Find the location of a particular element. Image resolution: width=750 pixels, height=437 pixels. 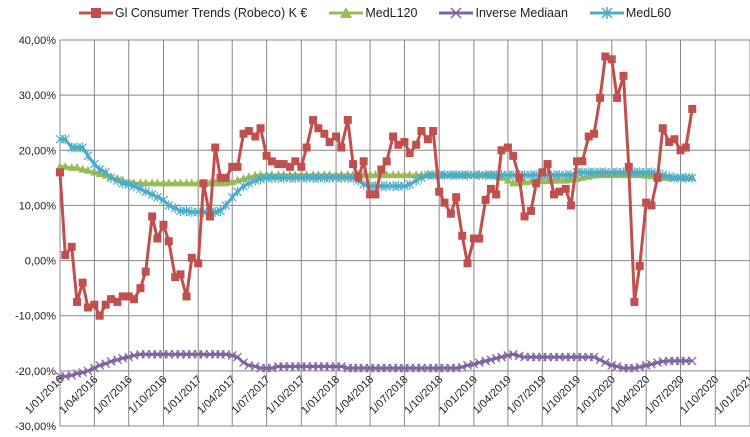

legend-label: Gl Consumer Trends (Robeco) K € is located at coordinates (211, 13).